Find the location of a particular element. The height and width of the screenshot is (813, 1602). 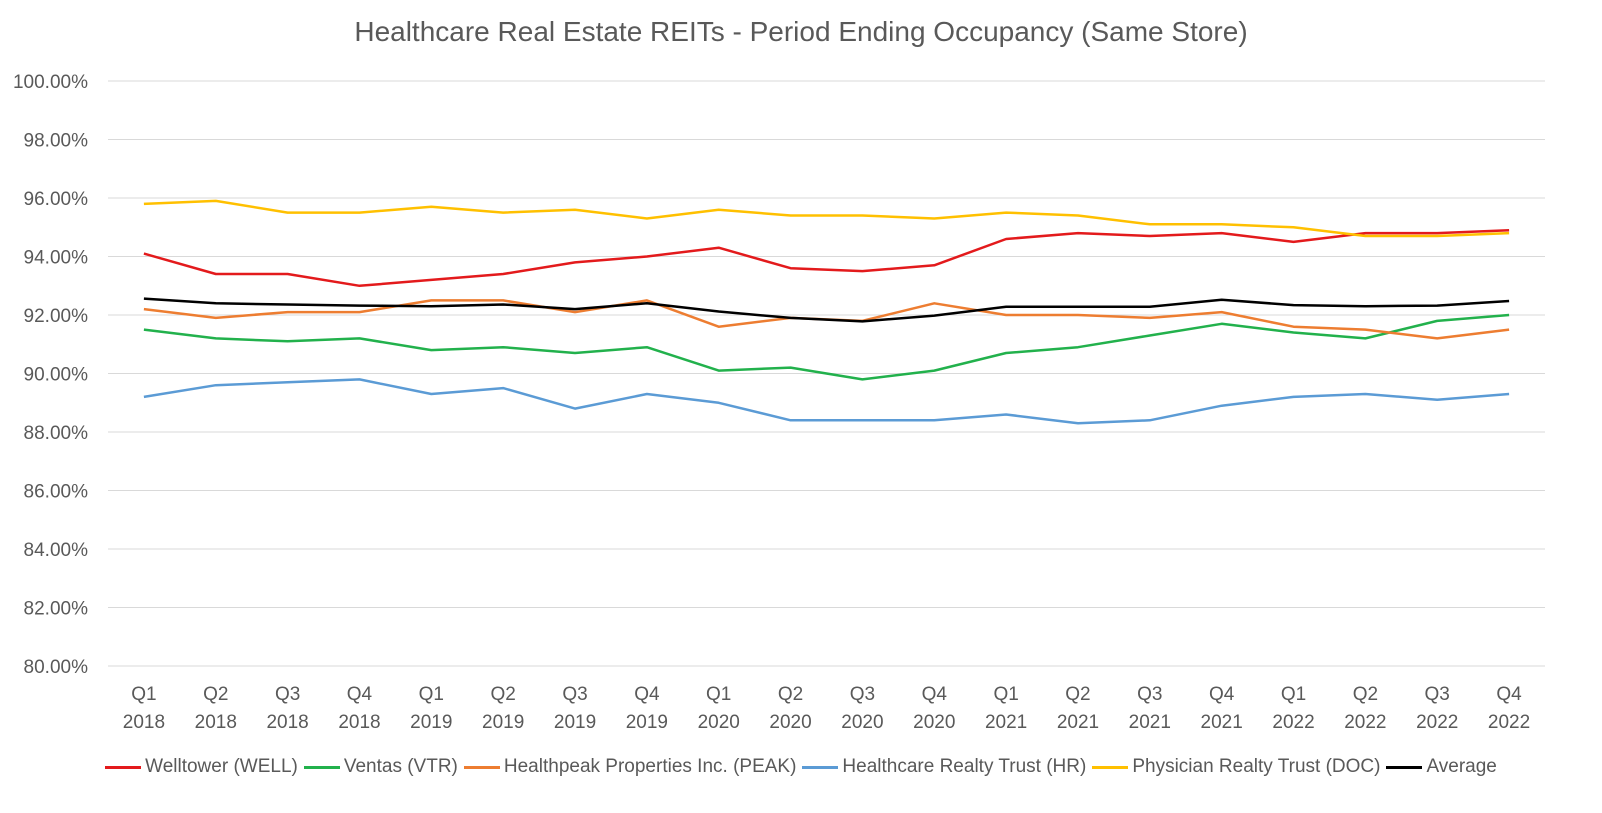

legend-item: Average is located at coordinates (1441, 767).